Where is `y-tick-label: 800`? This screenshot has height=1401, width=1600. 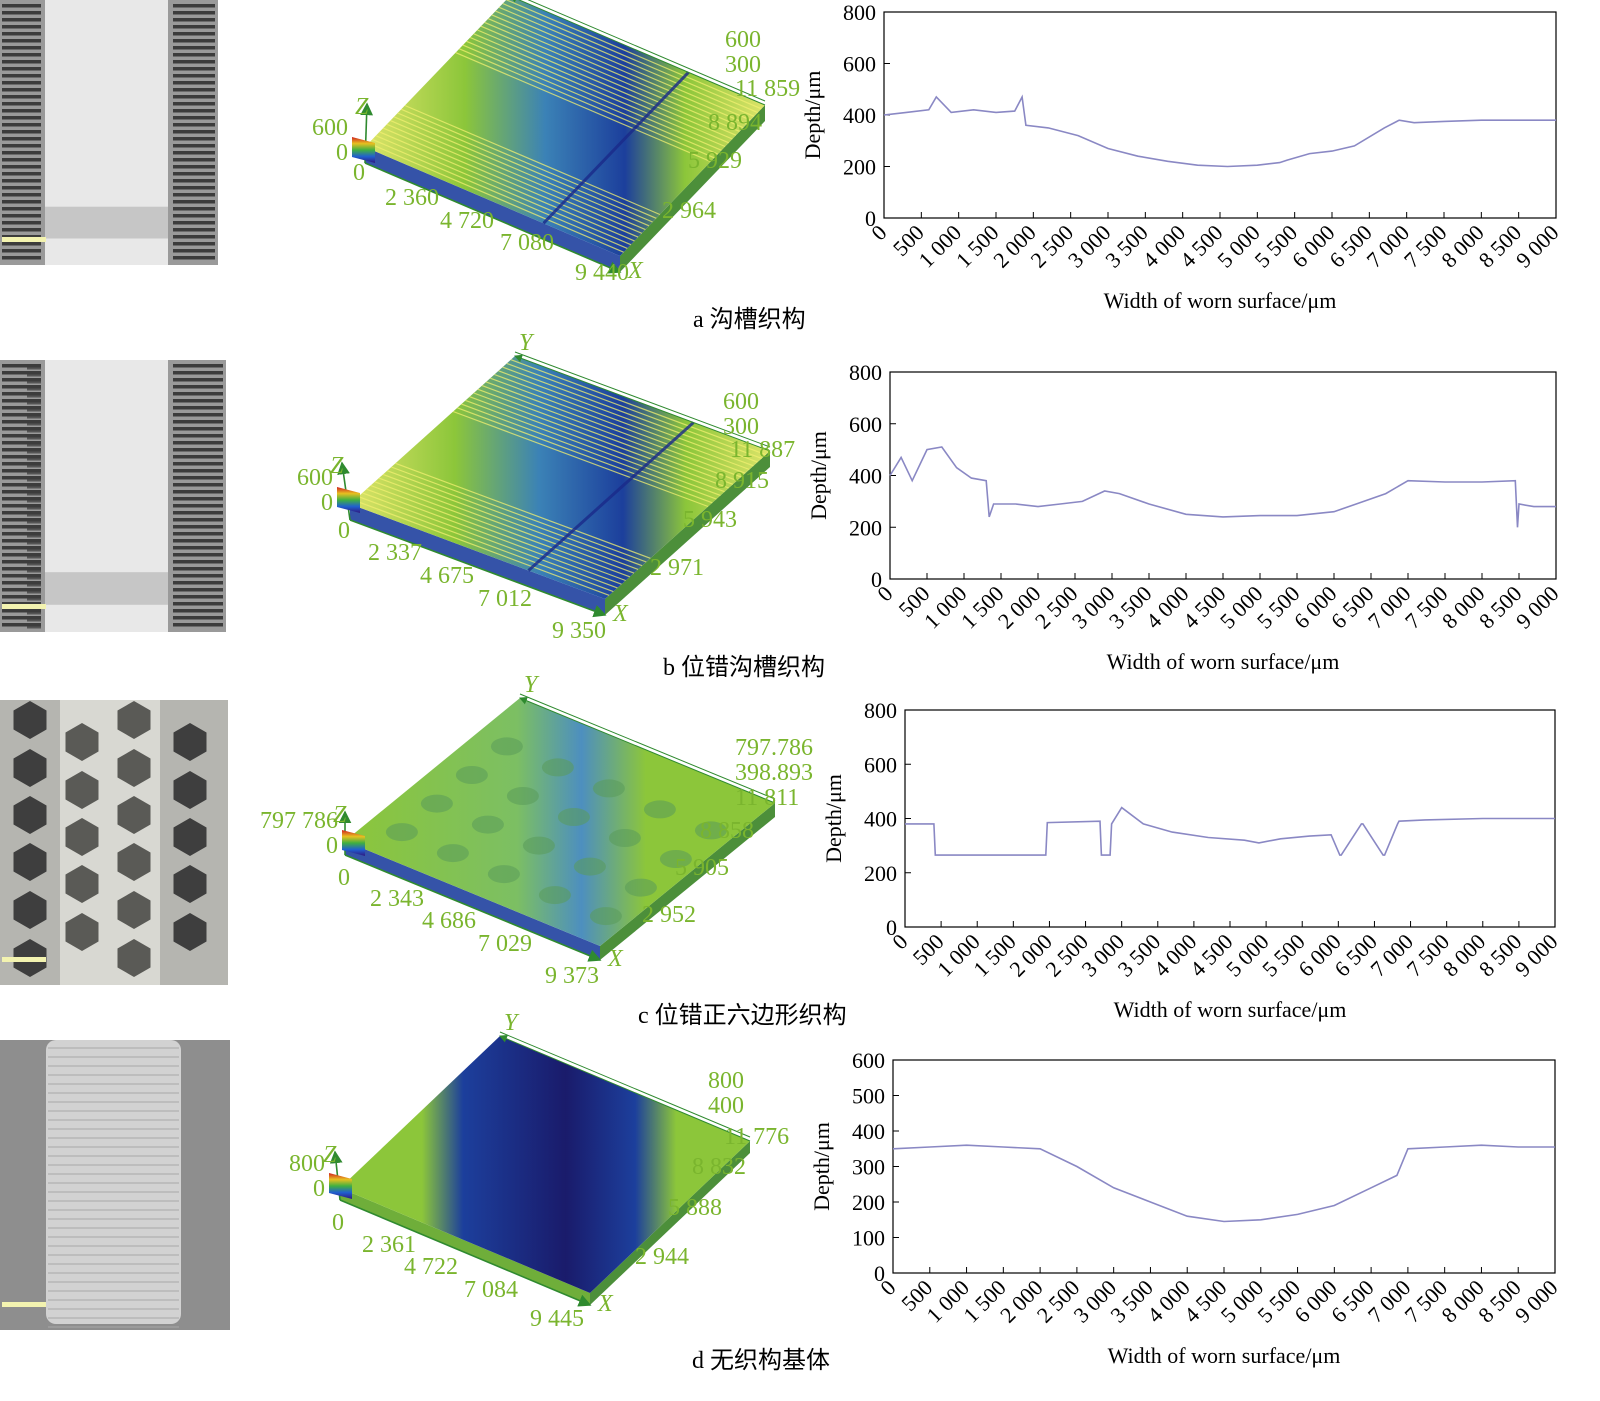
y-tick-label: 800 is located at coordinates (859, 12).